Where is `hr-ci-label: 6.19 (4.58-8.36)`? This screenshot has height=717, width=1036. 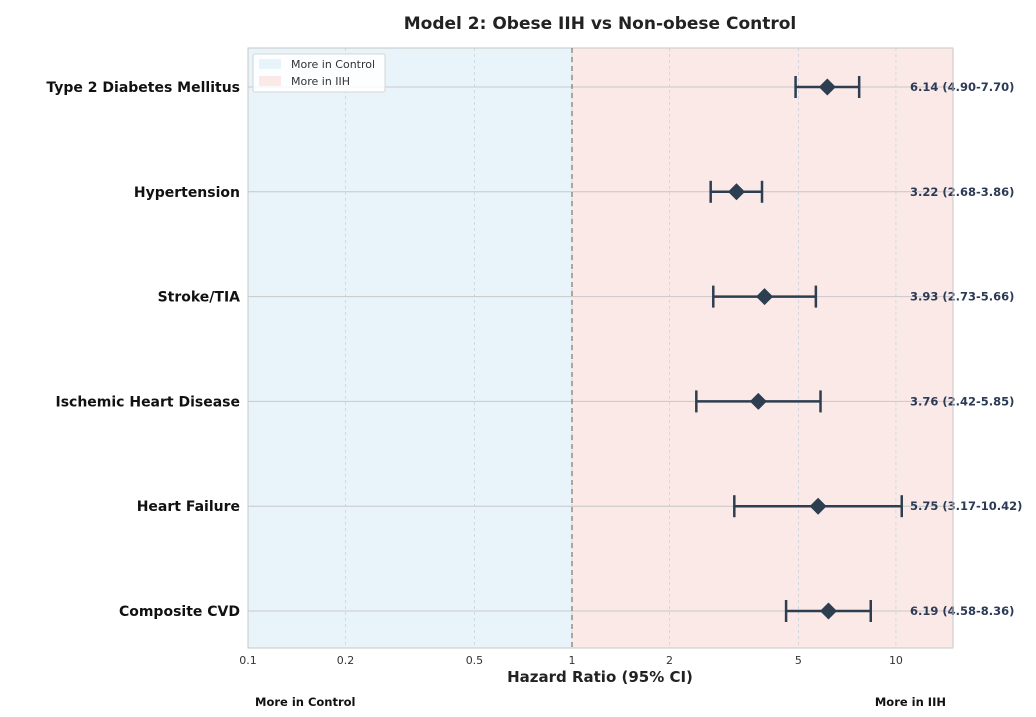 hr-ci-label: 6.19 (4.58-8.36) is located at coordinates (962, 611).